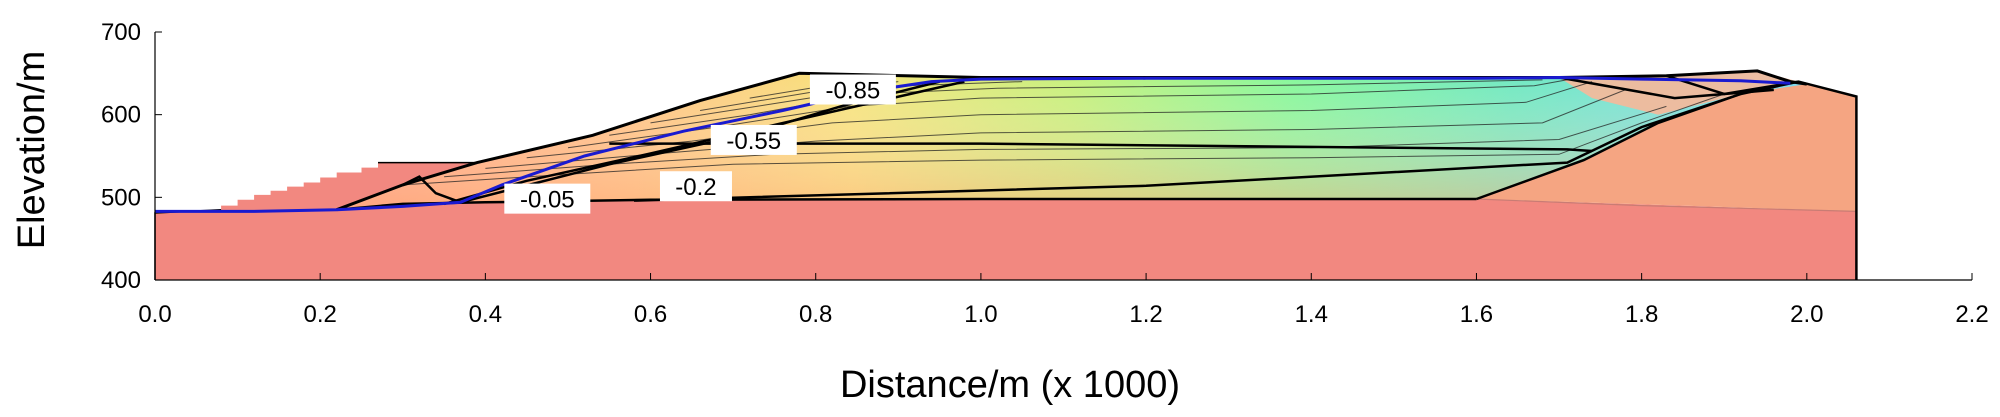 The image size is (2000, 417). Describe the element at coordinates (650, 314) in the screenshot. I see `x-tick-label: 0.6` at that location.